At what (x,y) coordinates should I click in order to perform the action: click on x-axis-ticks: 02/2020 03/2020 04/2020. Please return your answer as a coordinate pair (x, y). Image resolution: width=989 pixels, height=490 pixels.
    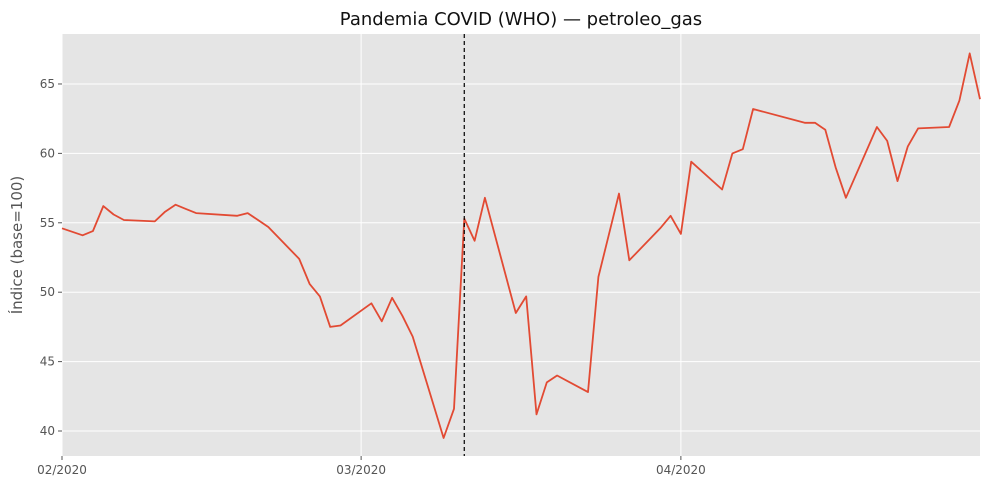
    Looking at the image, I should click on (371, 466).